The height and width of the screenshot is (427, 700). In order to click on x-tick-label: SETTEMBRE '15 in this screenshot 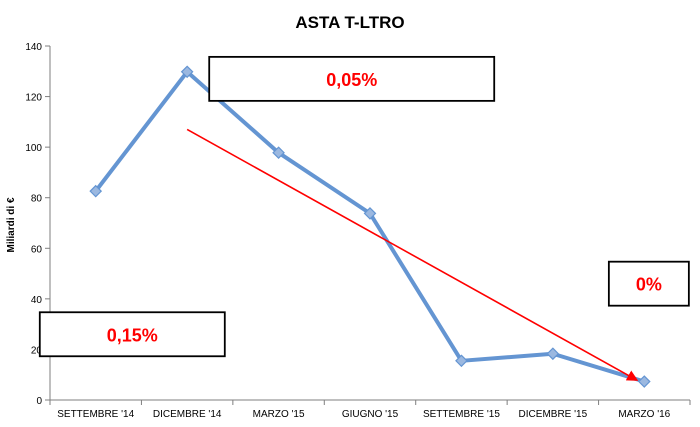, I will do `click(461, 414)`.